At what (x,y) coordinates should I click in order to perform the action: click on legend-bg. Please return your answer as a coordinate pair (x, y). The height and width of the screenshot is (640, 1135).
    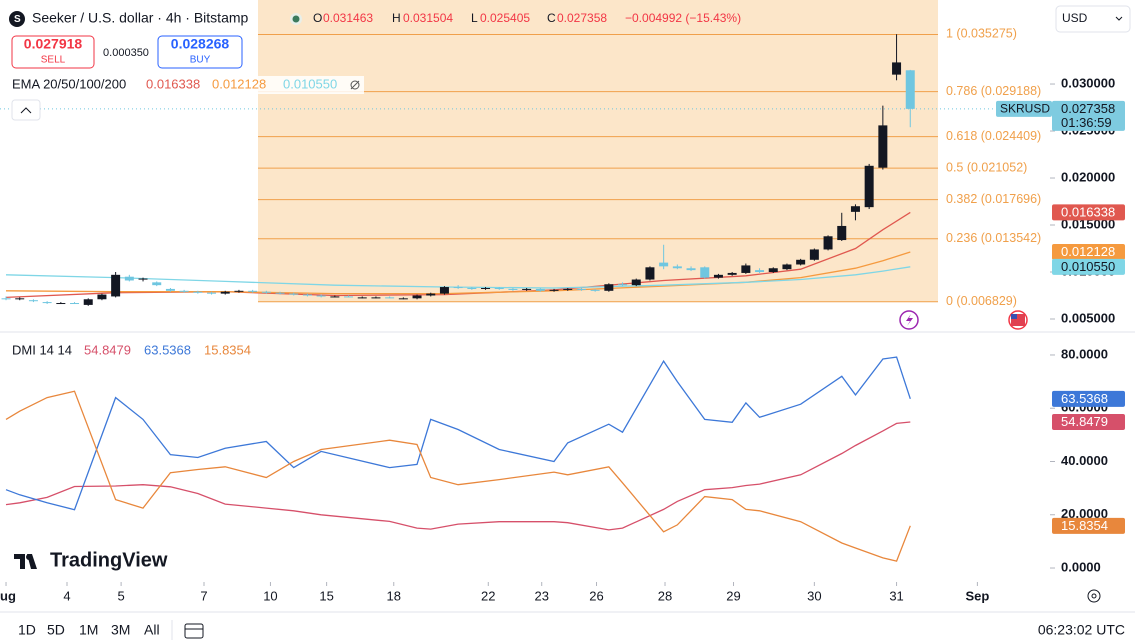
    Looking at the image, I should click on (134, 351).